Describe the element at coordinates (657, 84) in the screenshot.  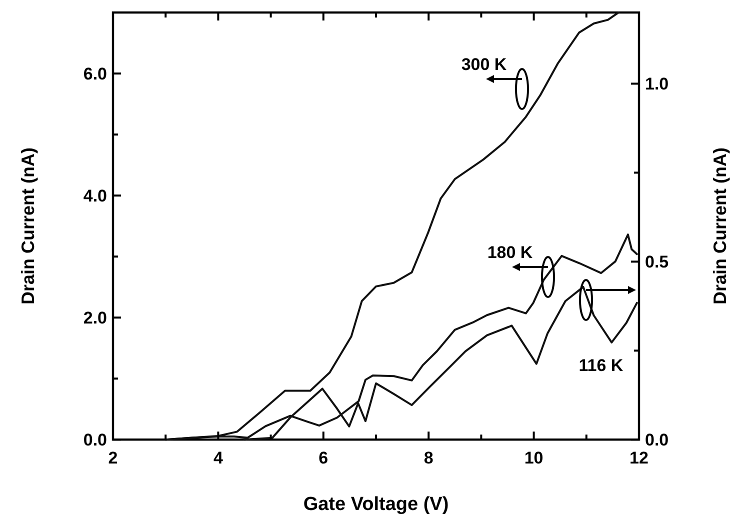
I see `y2-tick-label: 1.0` at that location.